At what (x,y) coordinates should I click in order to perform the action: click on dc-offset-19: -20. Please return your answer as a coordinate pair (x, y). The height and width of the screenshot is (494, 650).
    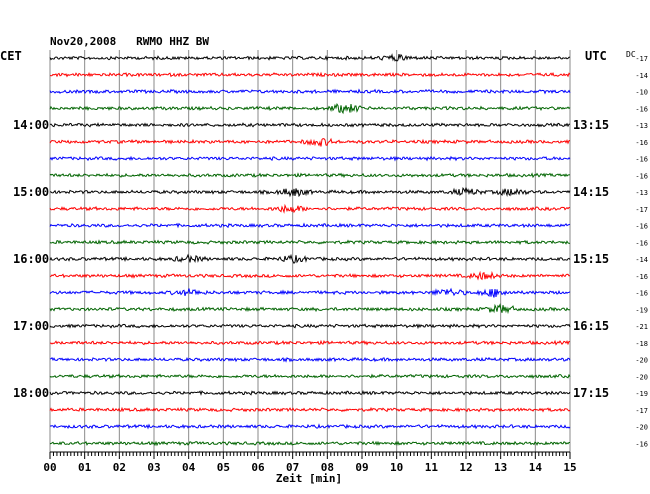
    Looking at the image, I should click on (641, 377).